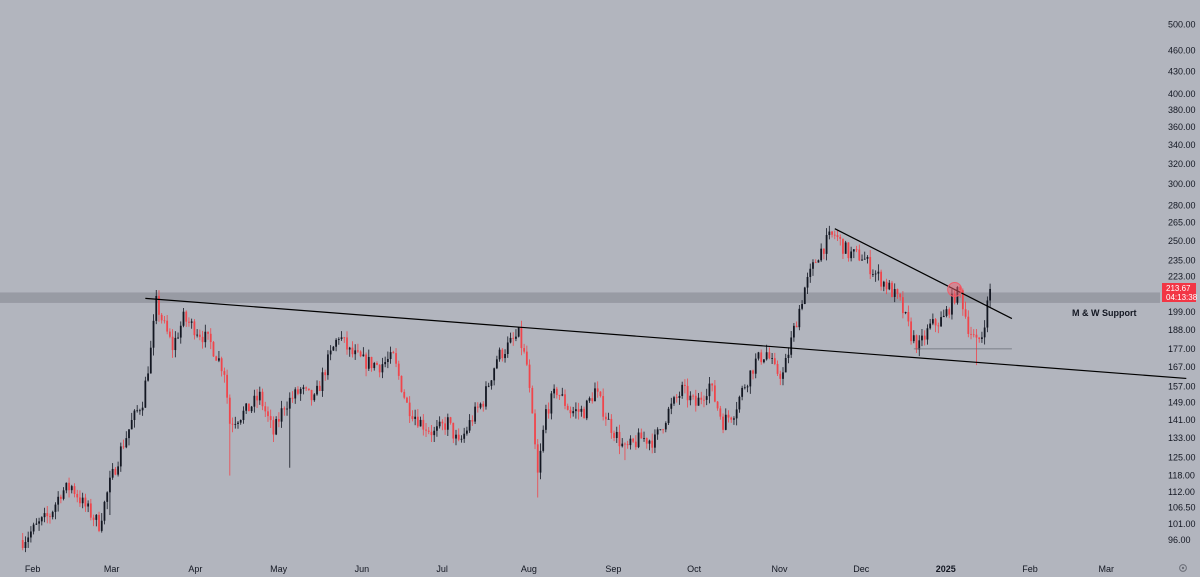 The image size is (1200, 577). What do you see at coordinates (1182, 110) in the screenshot?
I see `y-tick-label: 380.00` at bounding box center [1182, 110].